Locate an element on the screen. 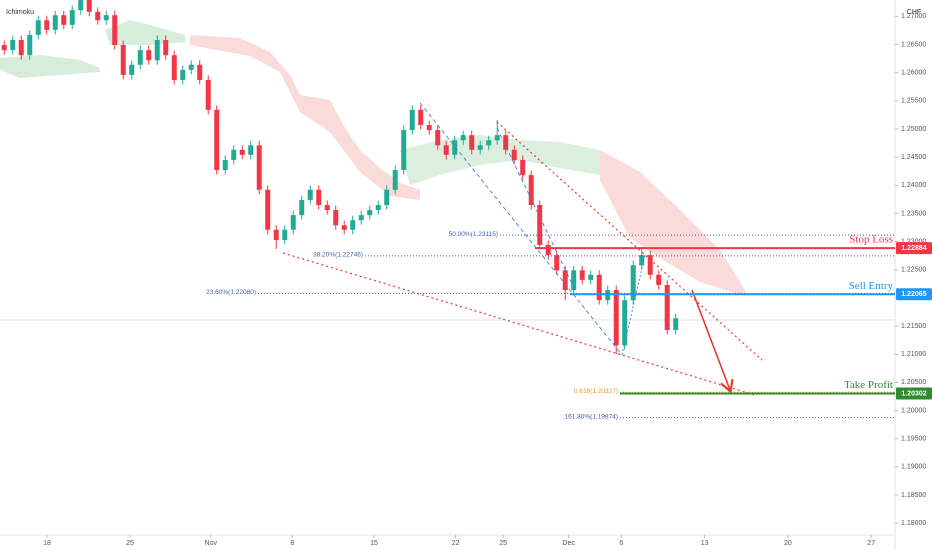  level-label: Take Profit is located at coordinates (868, 385).